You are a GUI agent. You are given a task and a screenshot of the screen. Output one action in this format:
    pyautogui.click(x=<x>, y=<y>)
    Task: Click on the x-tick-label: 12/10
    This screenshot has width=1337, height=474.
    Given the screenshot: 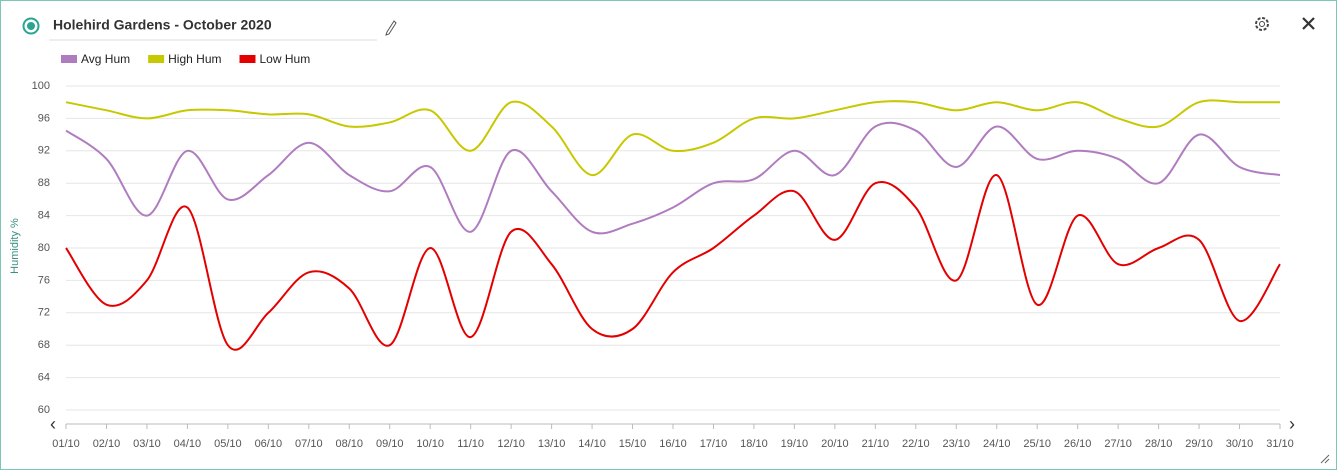 What is the action you would take?
    pyautogui.click(x=511, y=444)
    